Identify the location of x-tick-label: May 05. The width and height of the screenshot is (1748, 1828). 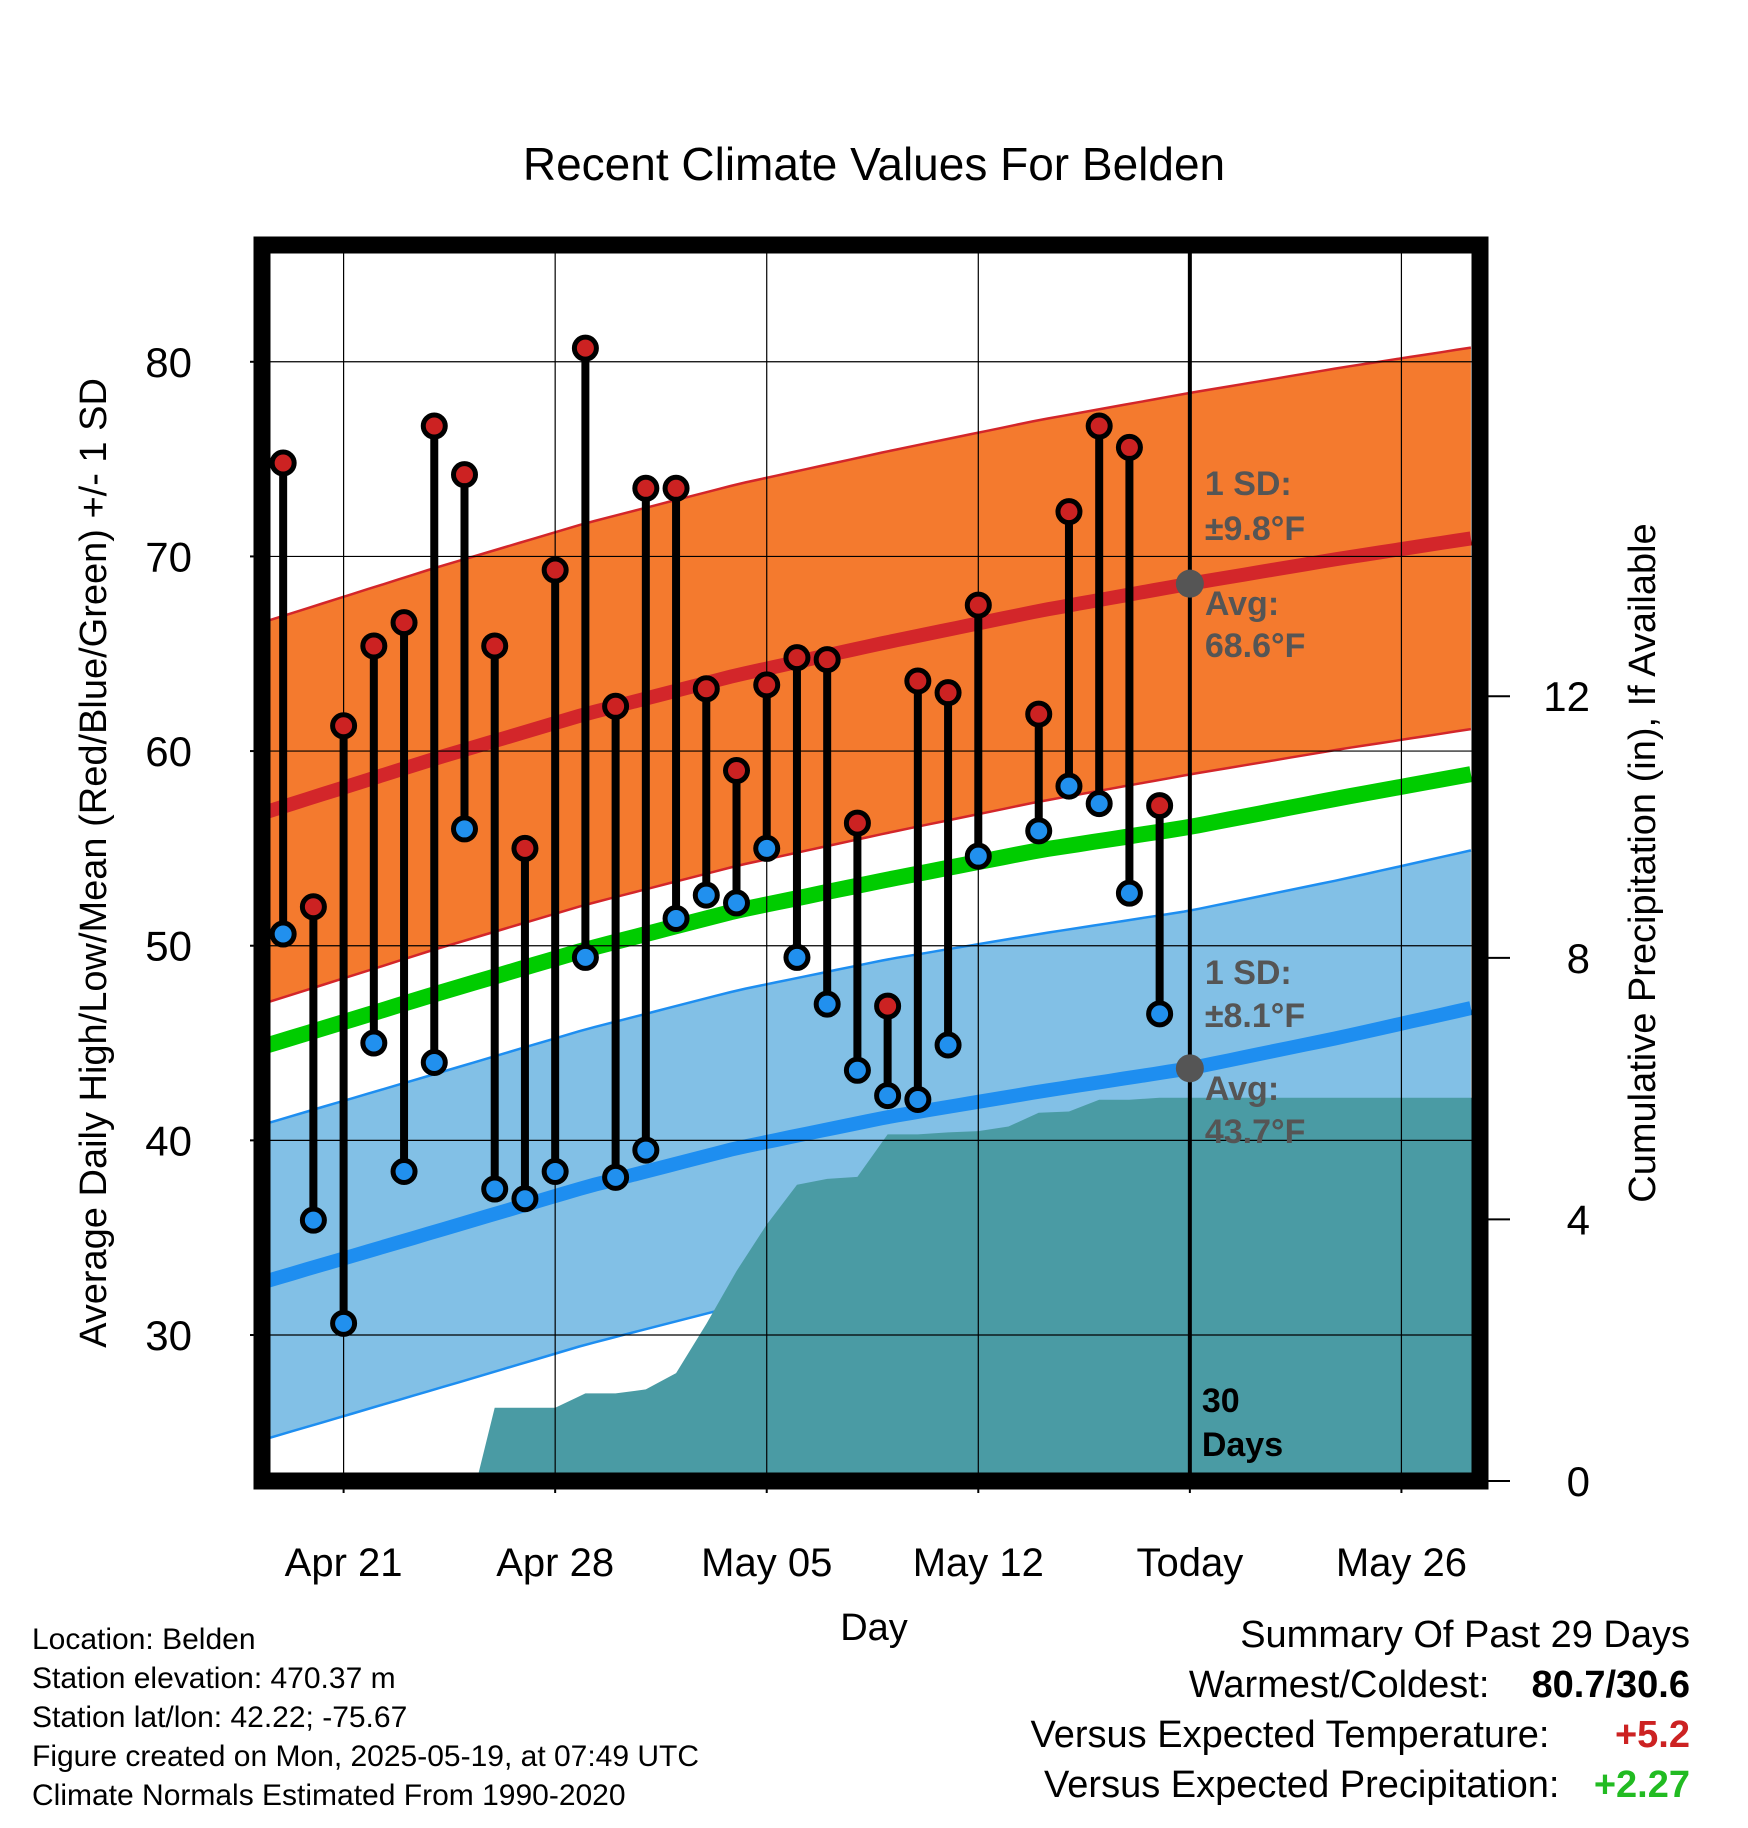
(766, 1563).